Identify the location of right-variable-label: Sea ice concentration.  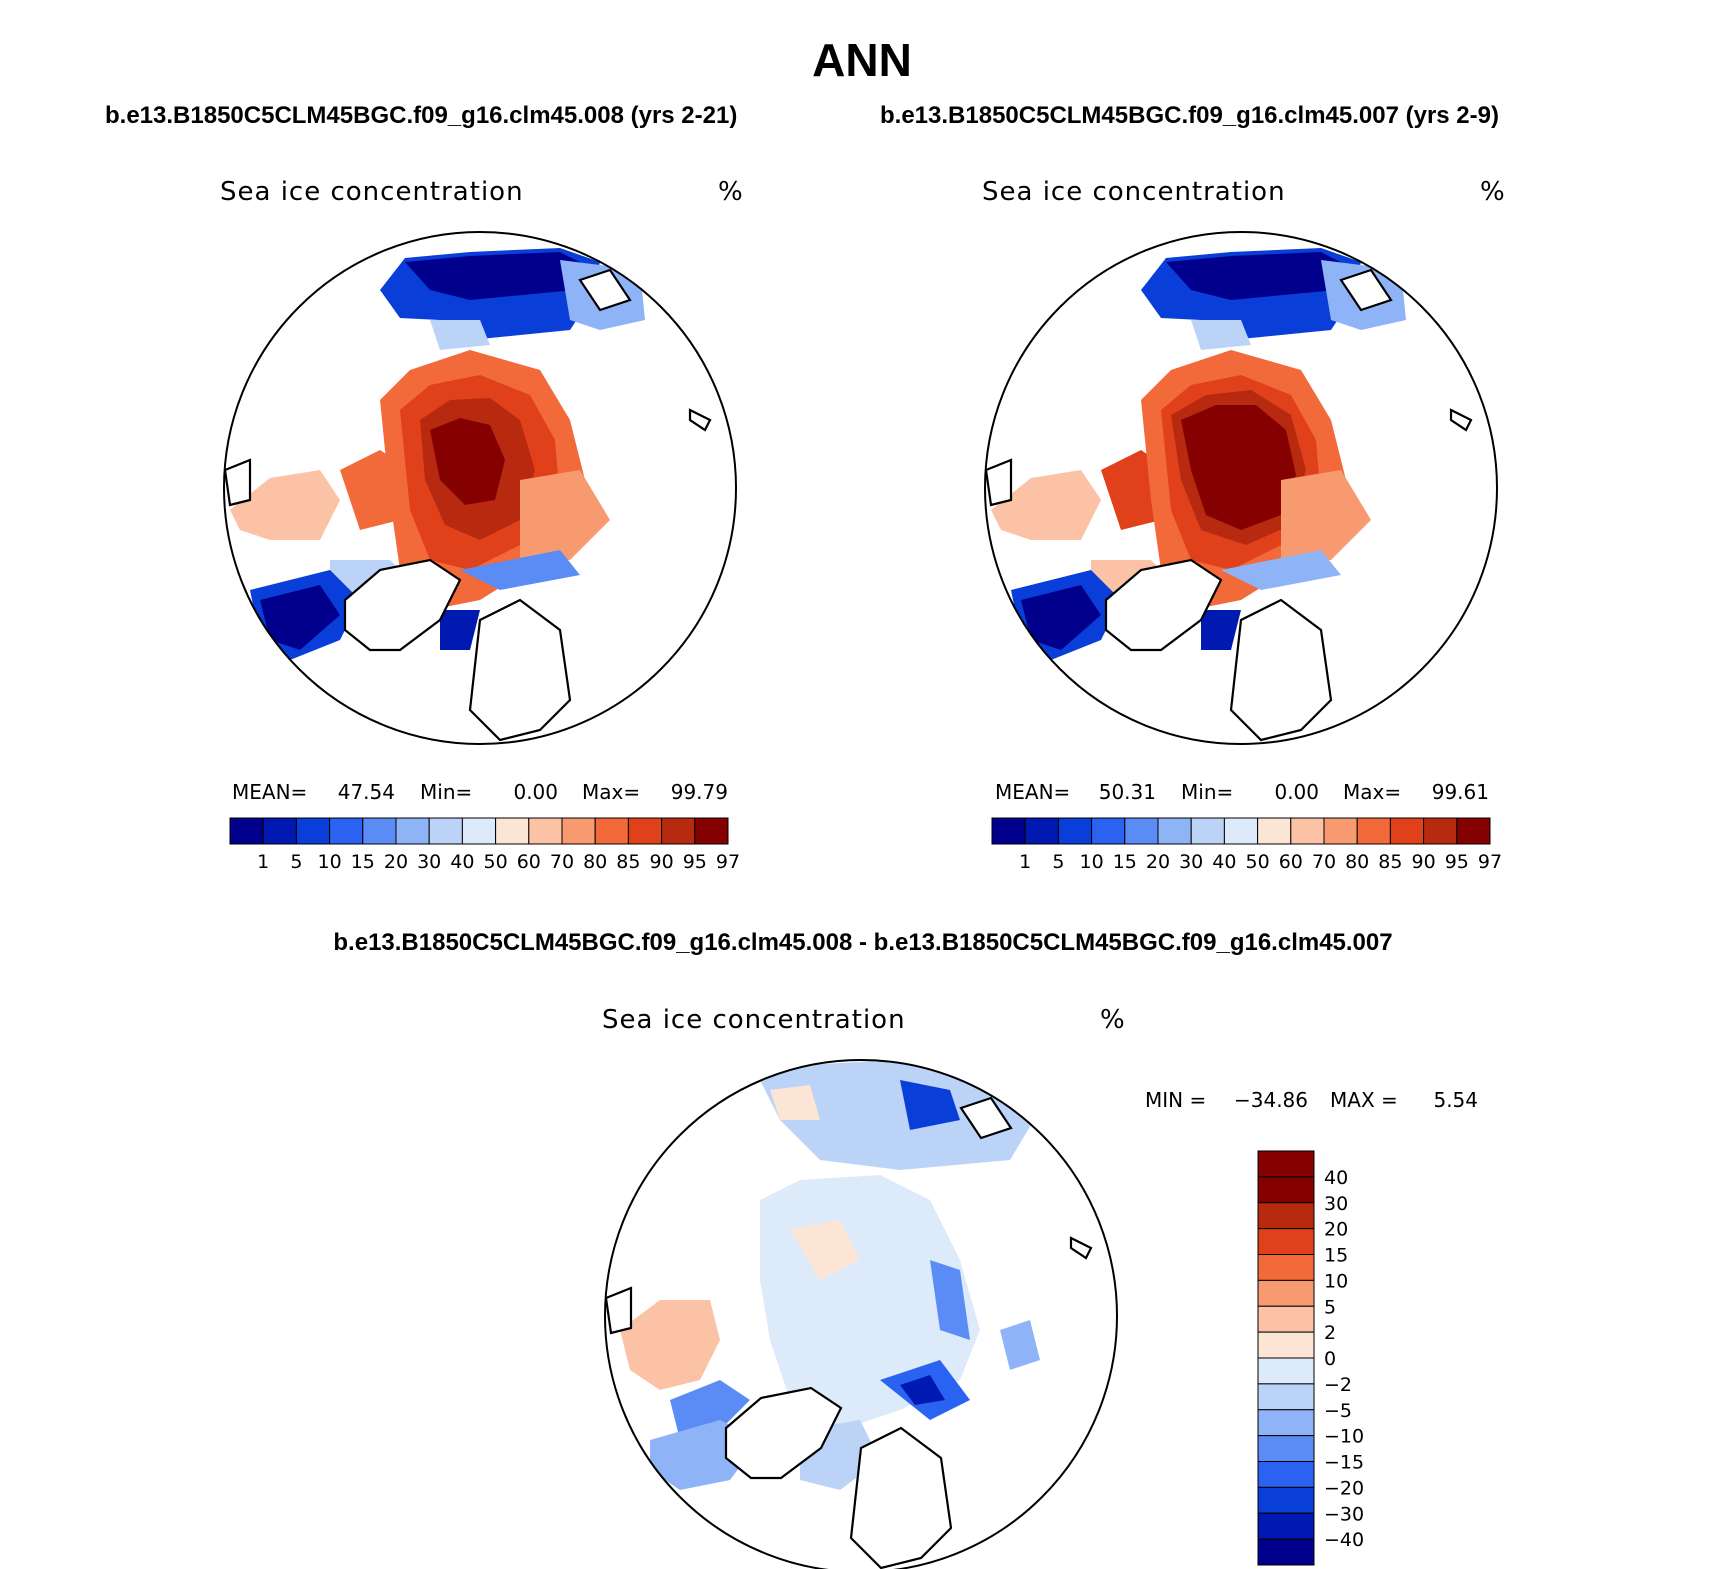
(1134, 192).